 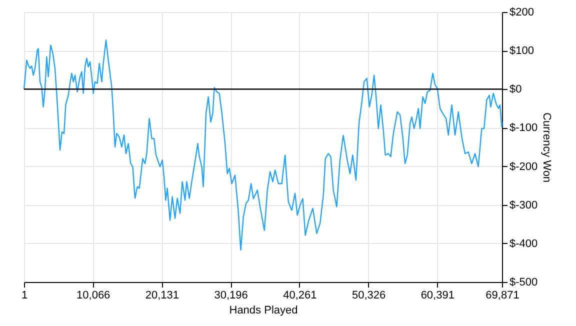 What do you see at coordinates (231, 296) in the screenshot?
I see `x-tick-label: 30,196` at bounding box center [231, 296].